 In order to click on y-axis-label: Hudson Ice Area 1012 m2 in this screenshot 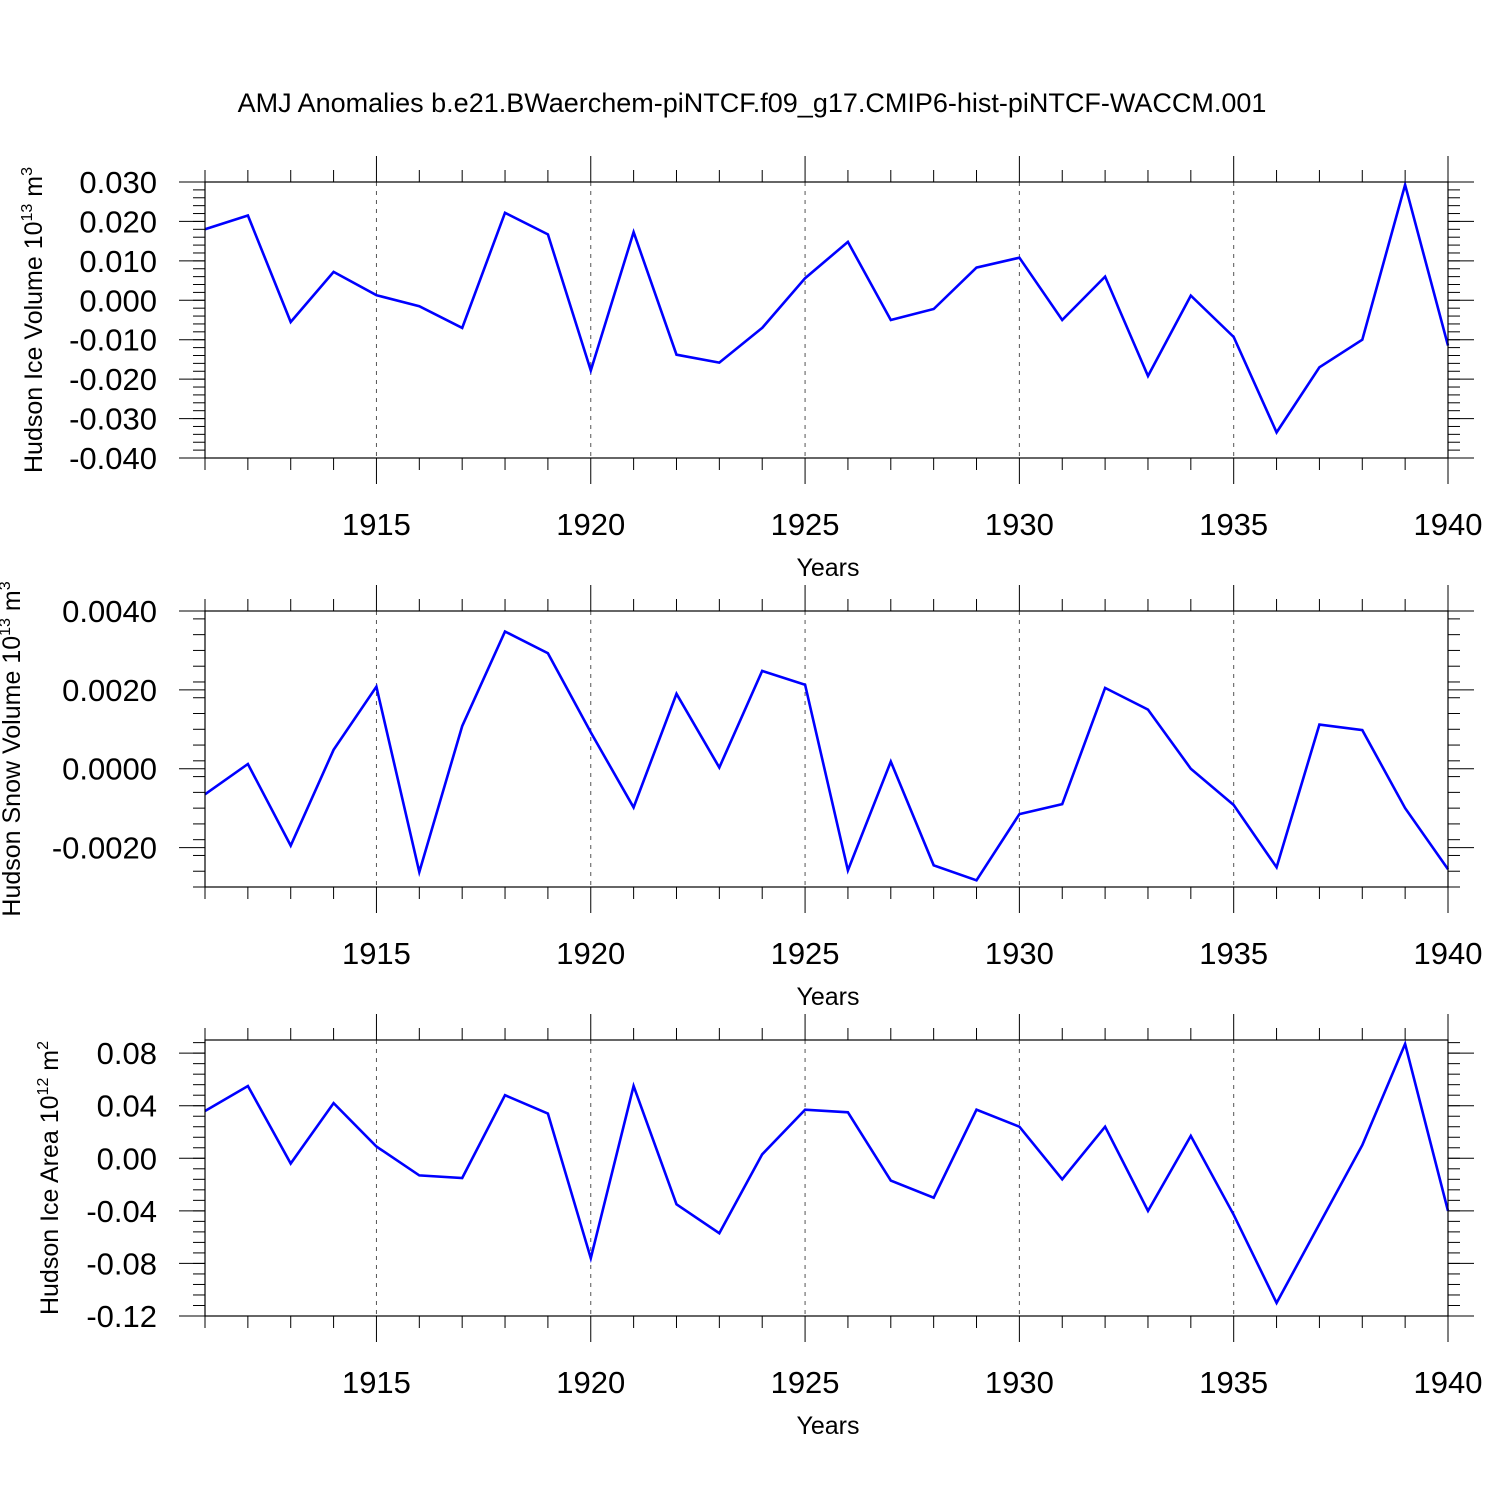, I will do `click(49, 1178)`.